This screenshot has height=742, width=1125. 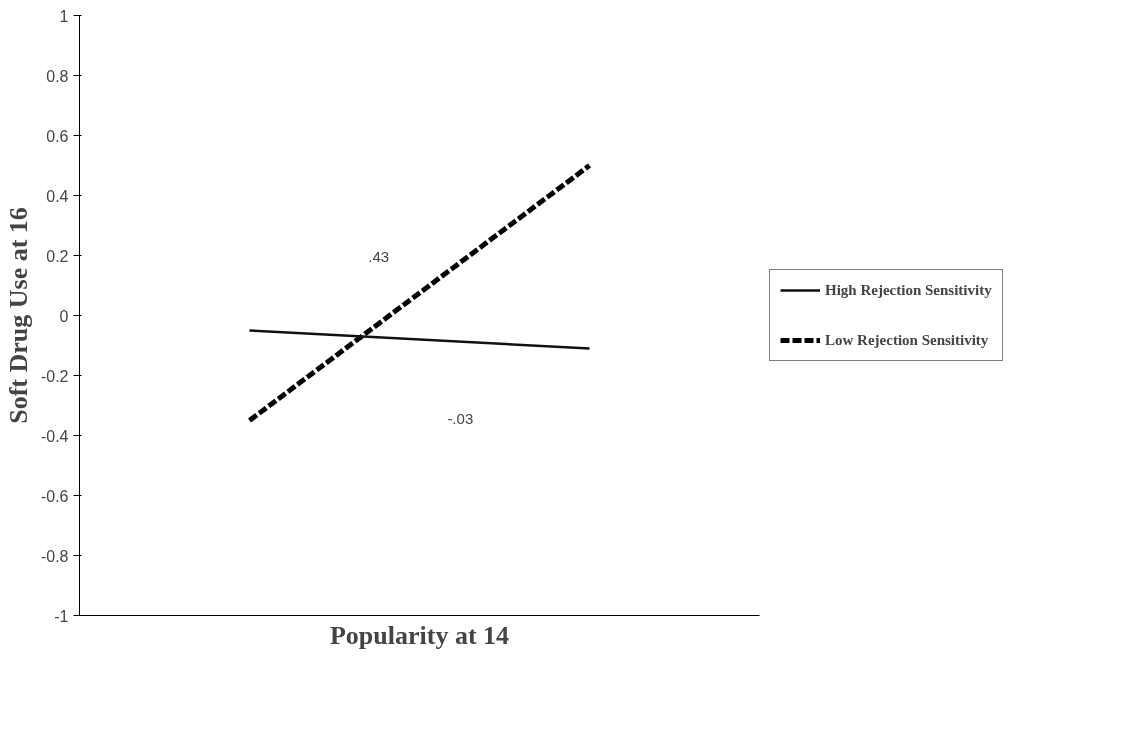 What do you see at coordinates (54, 436) in the screenshot?
I see `y-tick-label: -0.4` at bounding box center [54, 436].